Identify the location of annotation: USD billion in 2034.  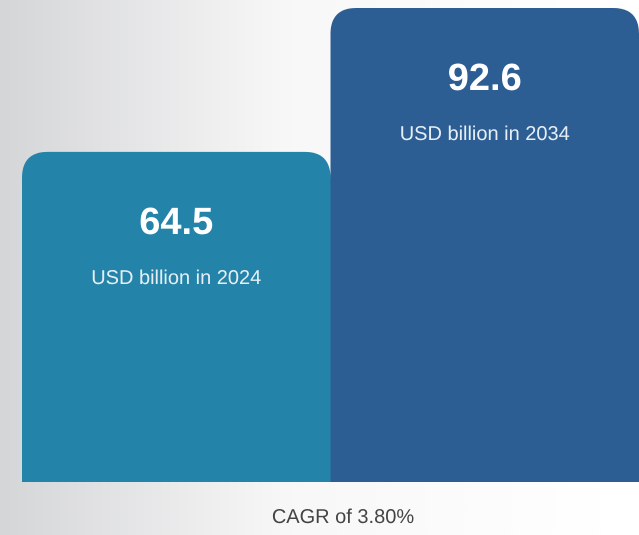
(485, 134).